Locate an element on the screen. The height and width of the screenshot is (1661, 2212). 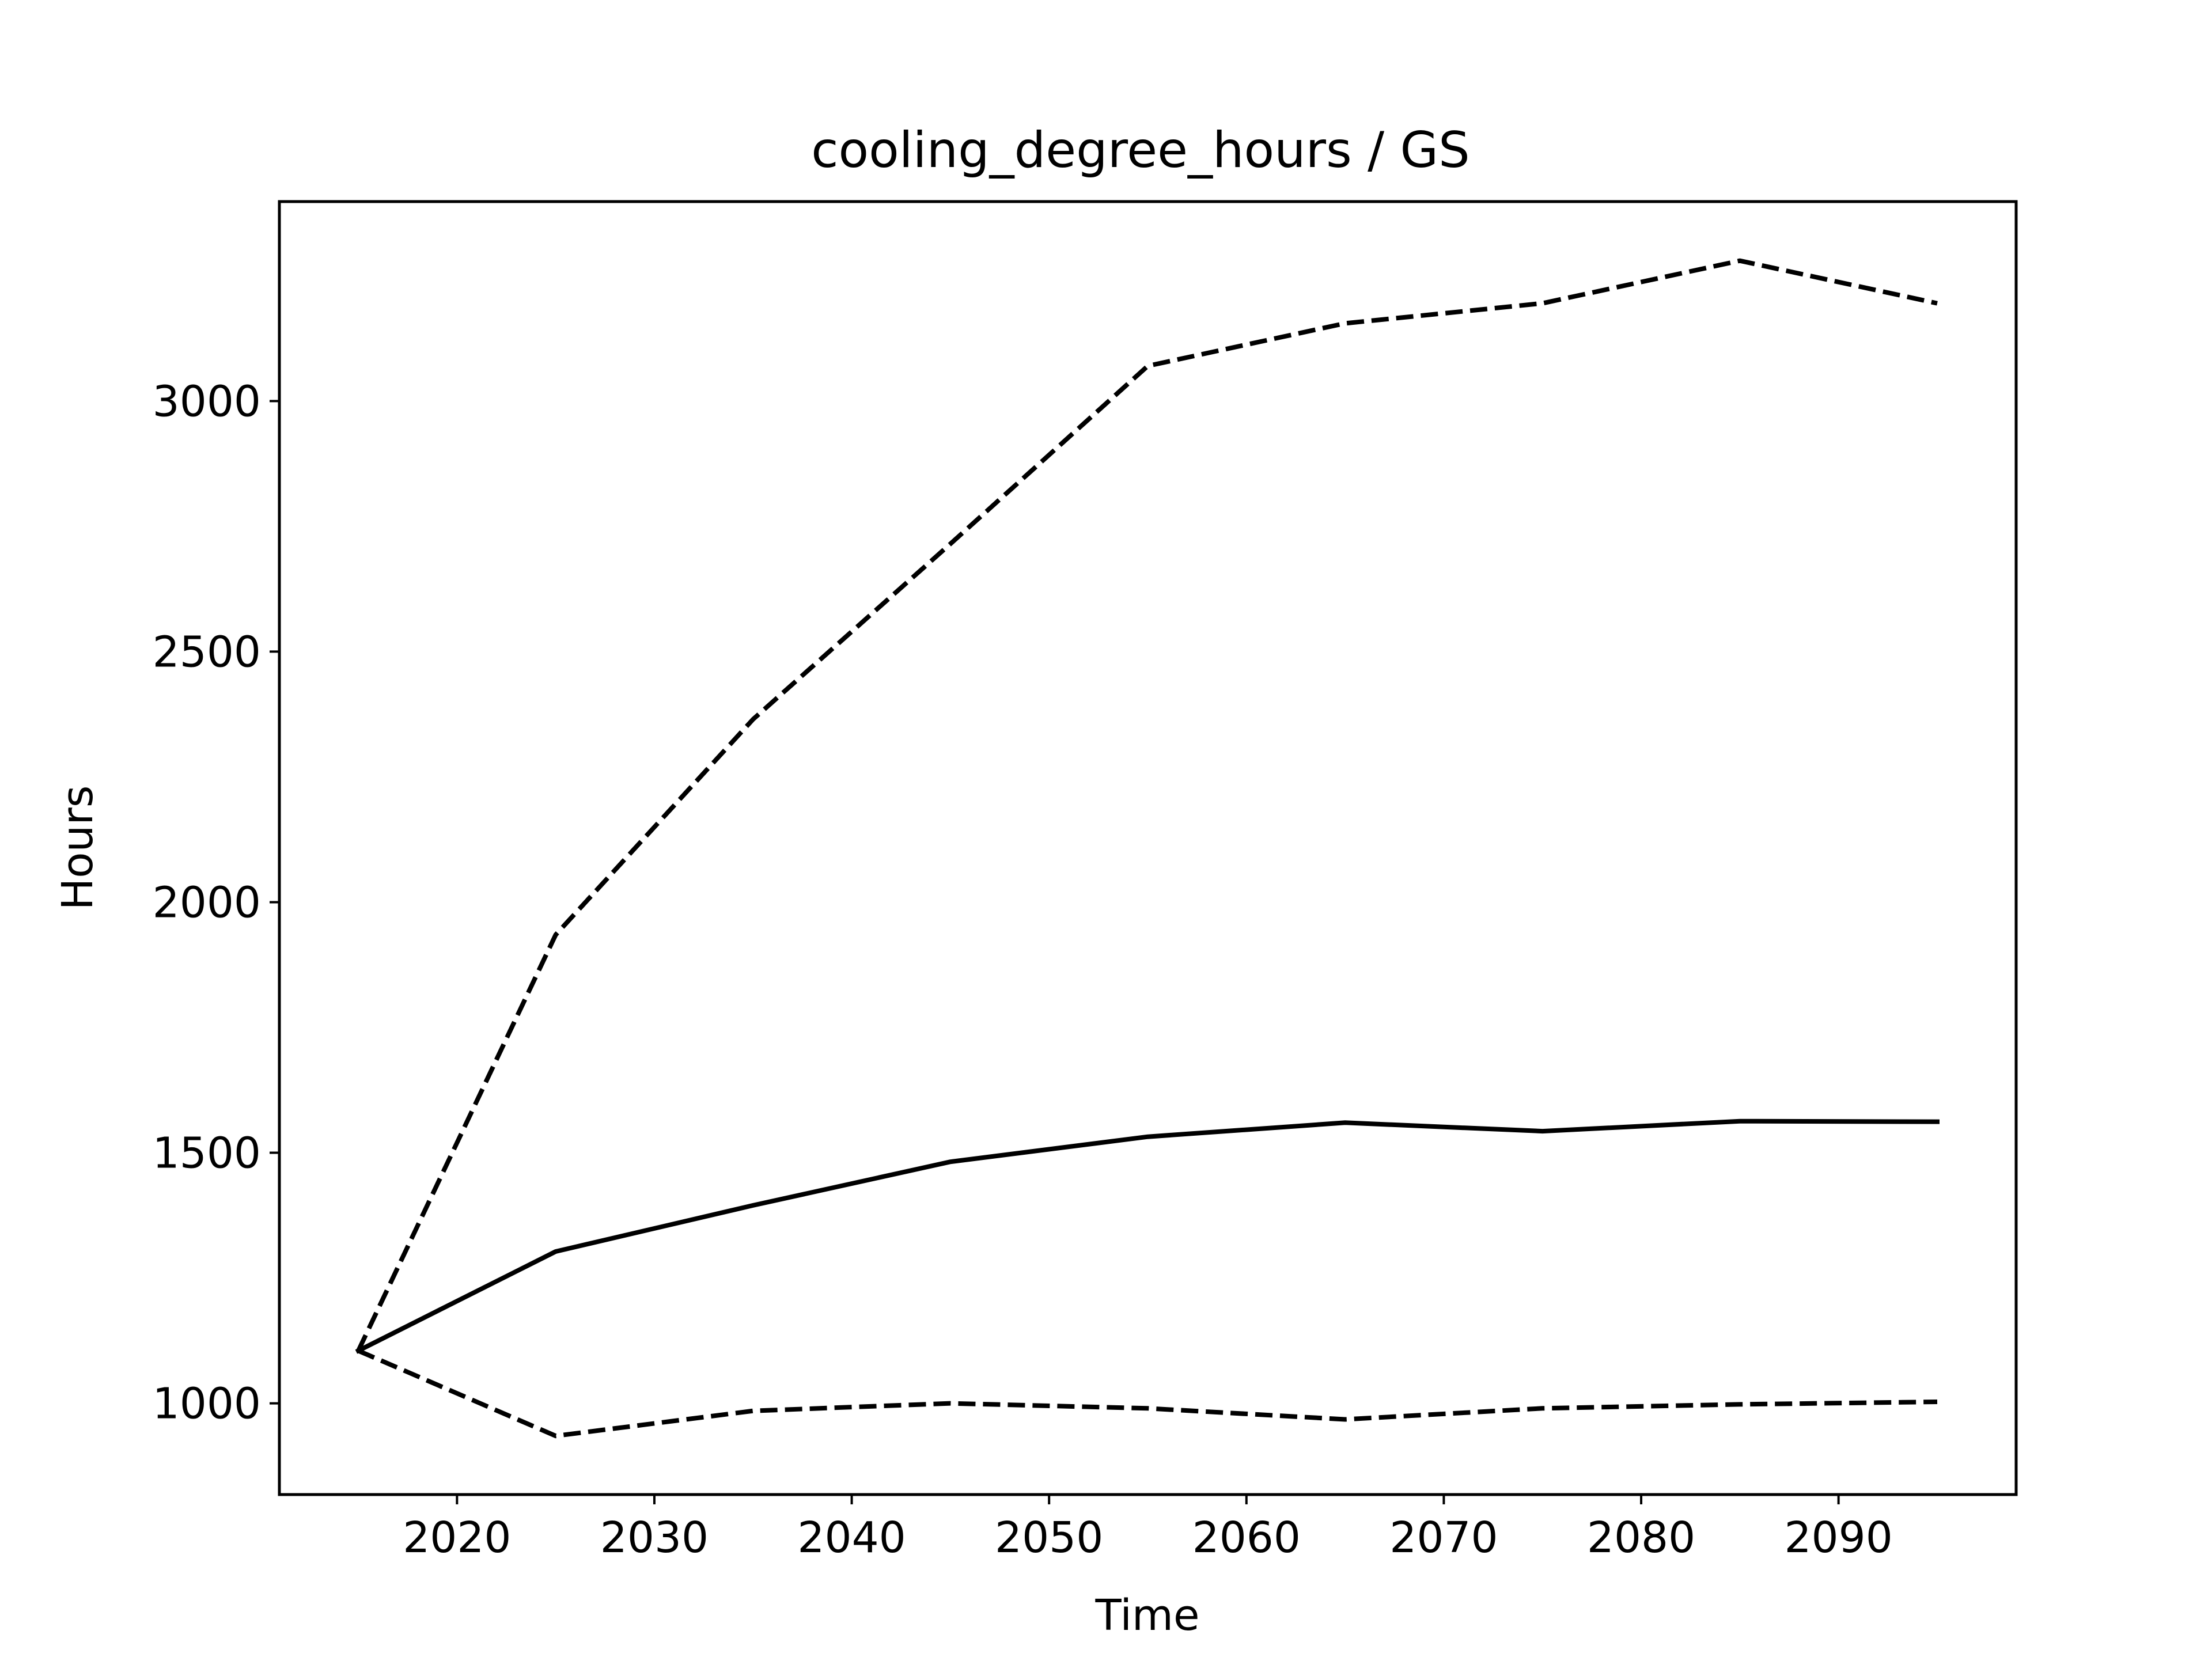
series-line-lower is located at coordinates (1147, 1393).